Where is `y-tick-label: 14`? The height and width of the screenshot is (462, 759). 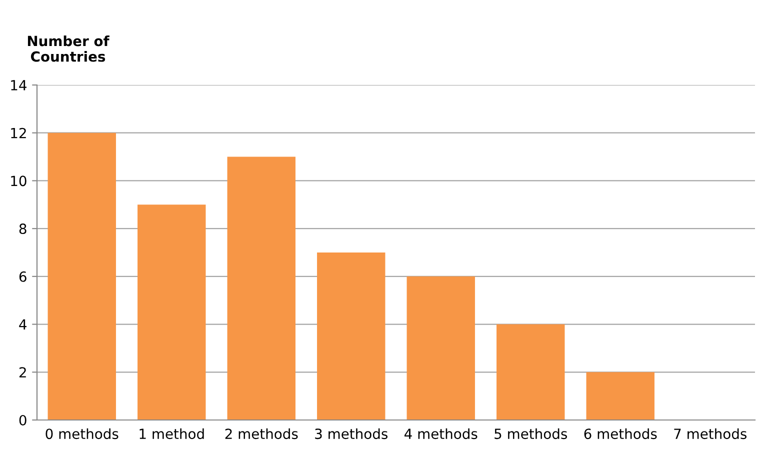
y-tick-label: 14 is located at coordinates (18, 85).